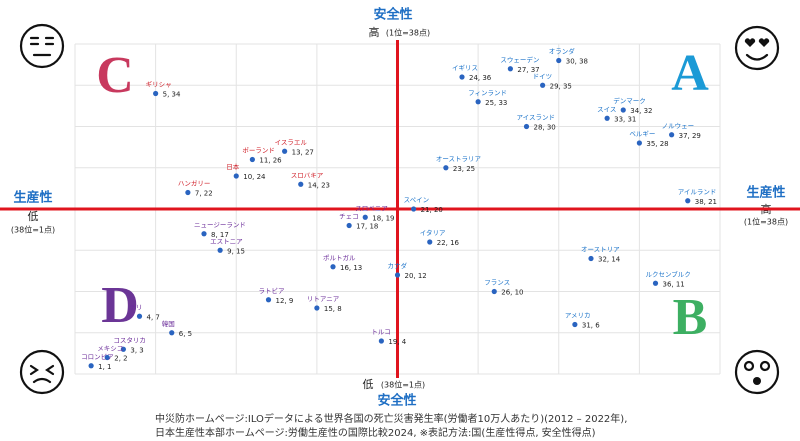 Image resolution: width=800 pixels, height=441 pixels. Describe the element at coordinates (349, 217) in the screenshot. I see `point-name: チェコ` at that location.